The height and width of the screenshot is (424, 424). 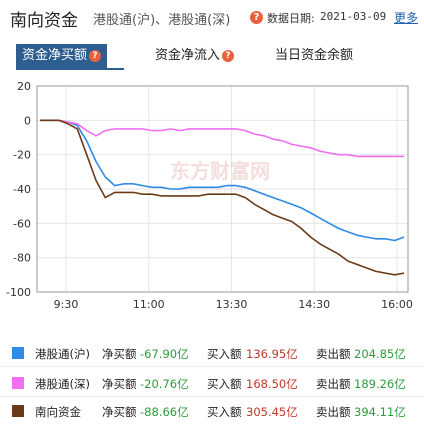 I want to click on tab-net-buy: 资金净买额?, so click(x=62, y=56).